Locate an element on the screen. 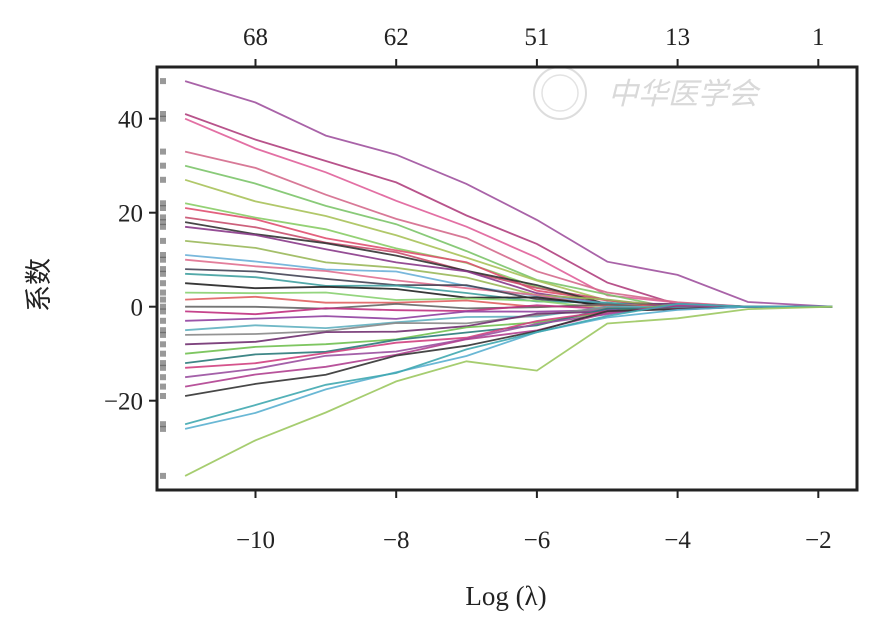  y-tick-label: 0 is located at coordinates (137, 308).